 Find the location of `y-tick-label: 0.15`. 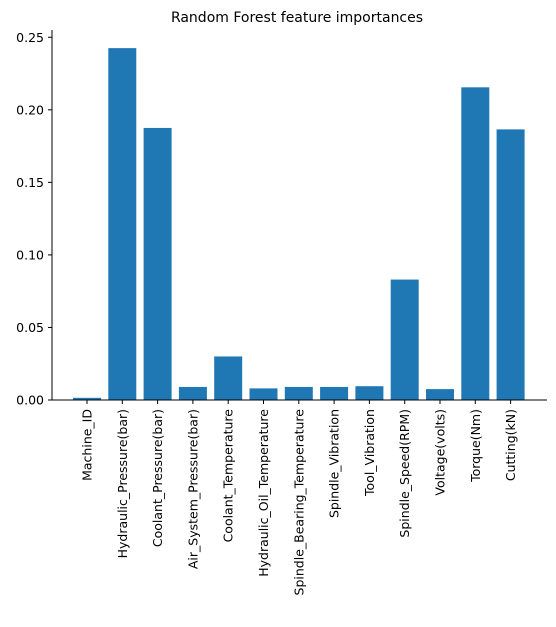

y-tick-label: 0.15 is located at coordinates (30, 182).